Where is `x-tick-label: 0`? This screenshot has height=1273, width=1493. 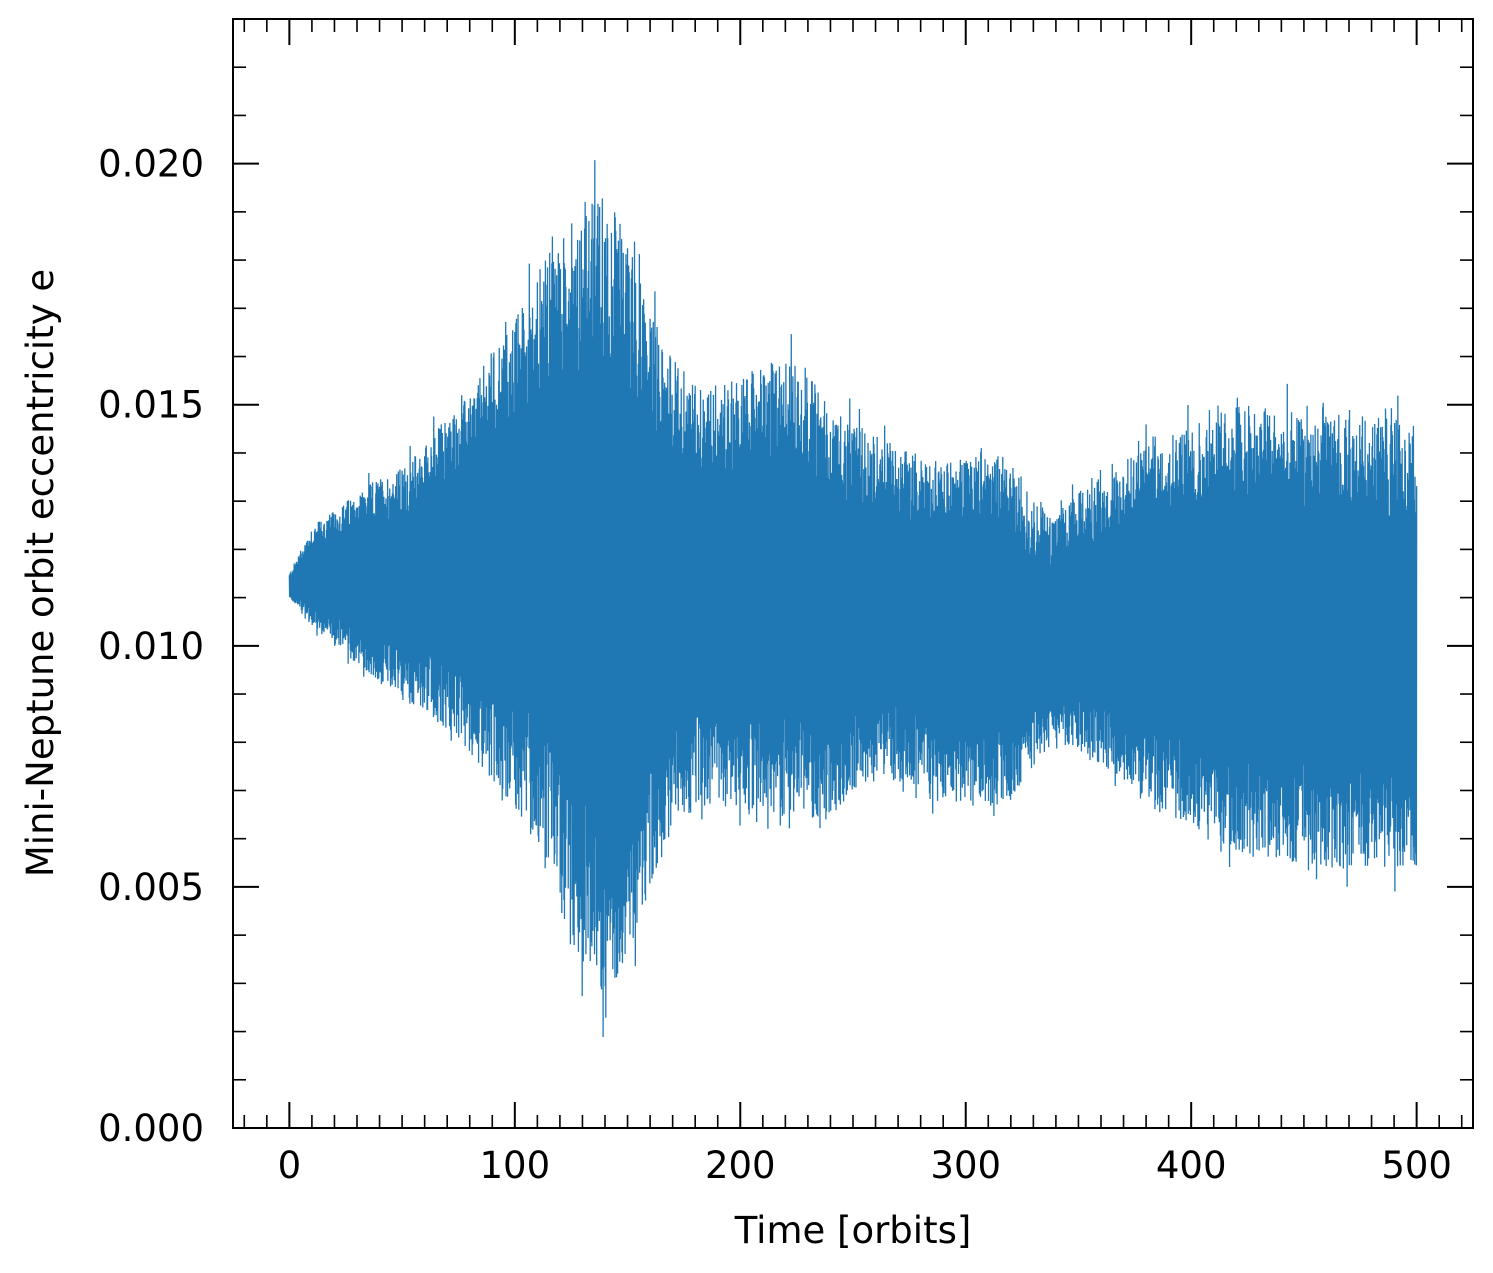
x-tick-label: 0 is located at coordinates (290, 1165).